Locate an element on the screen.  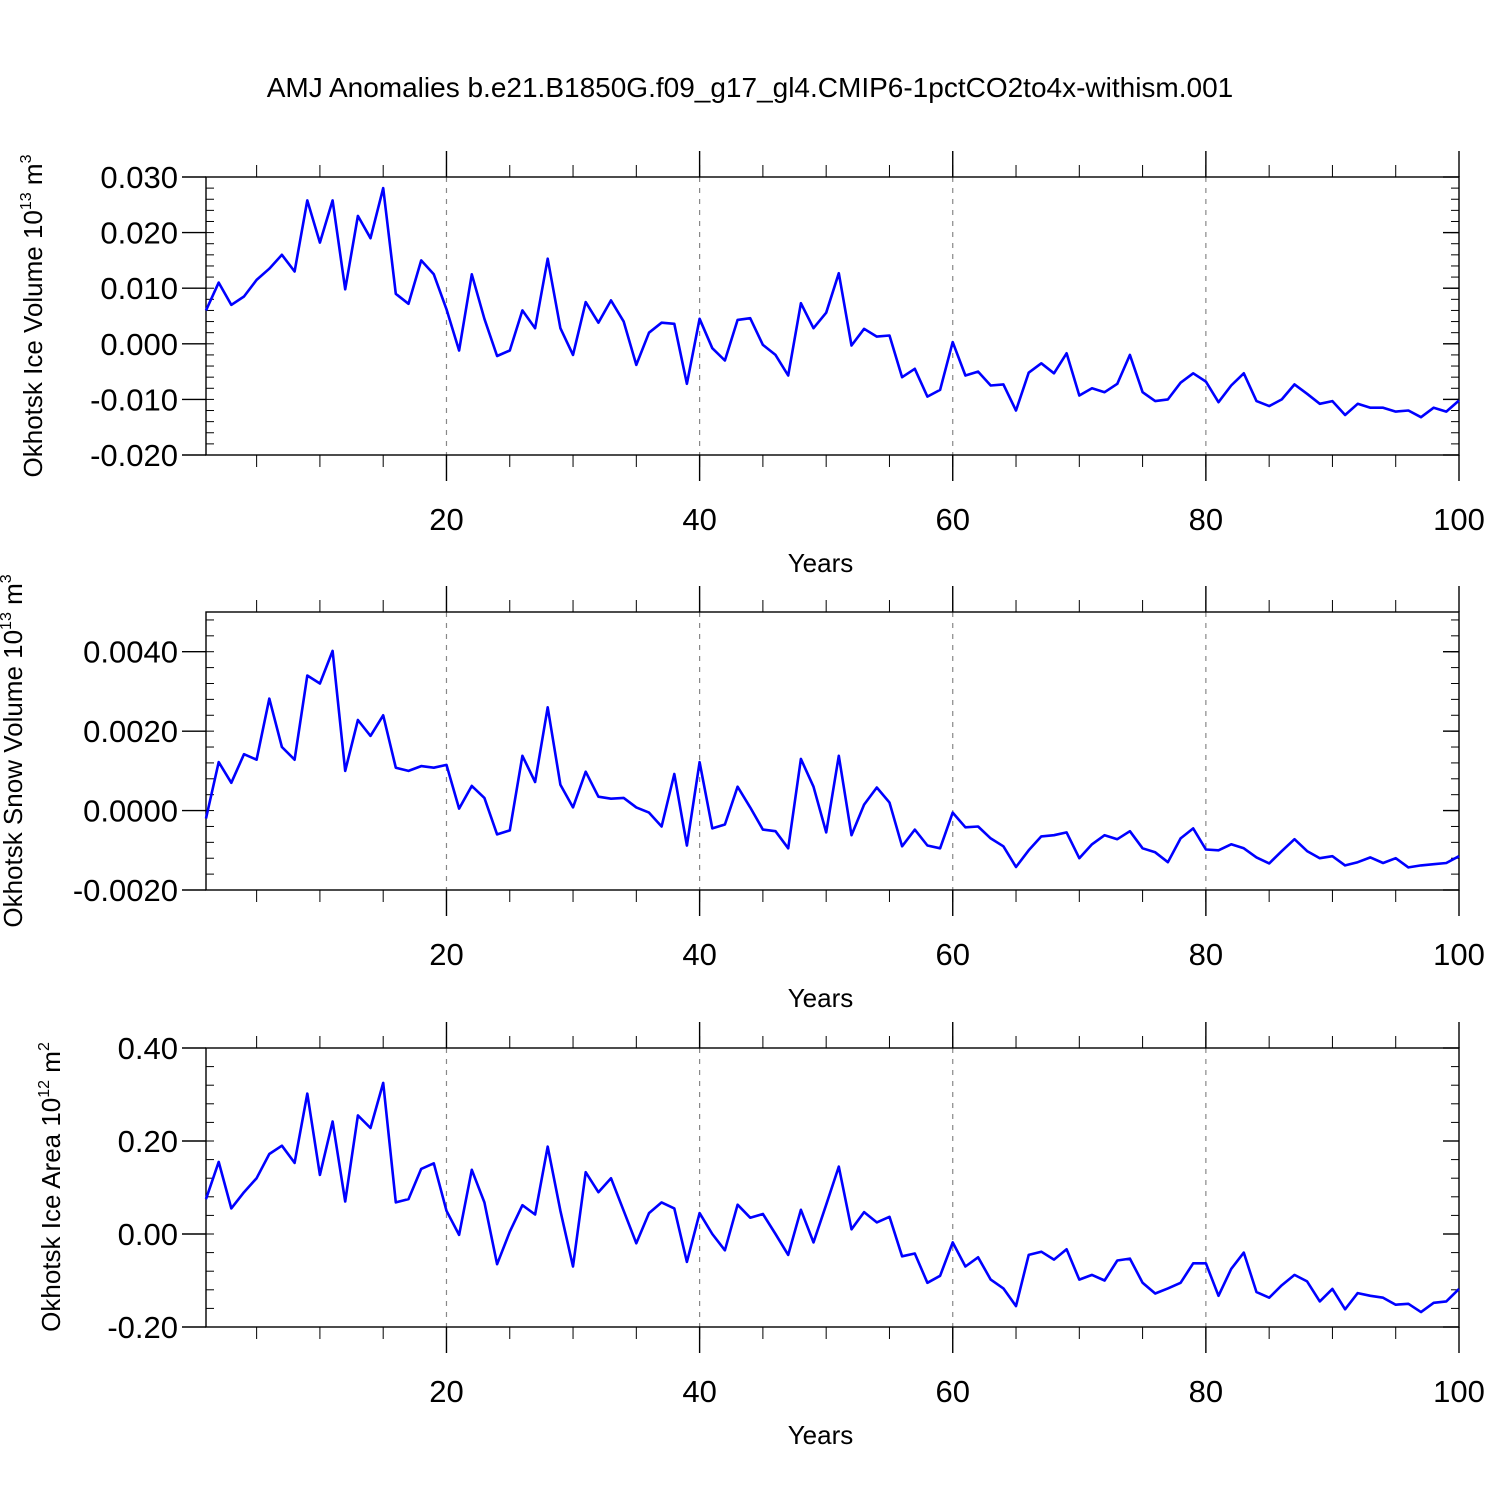
y-axis-label-exponent: 12 is located at coordinates (44, 1089).